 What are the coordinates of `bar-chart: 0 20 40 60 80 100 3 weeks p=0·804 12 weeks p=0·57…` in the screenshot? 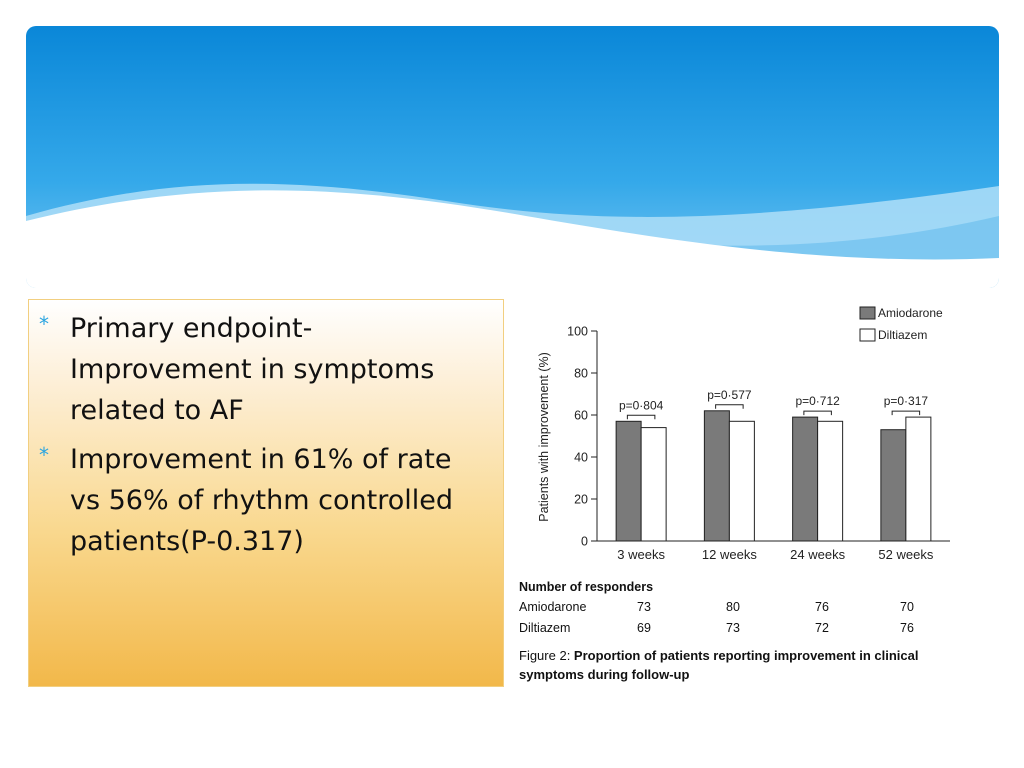 It's located at (743, 434).